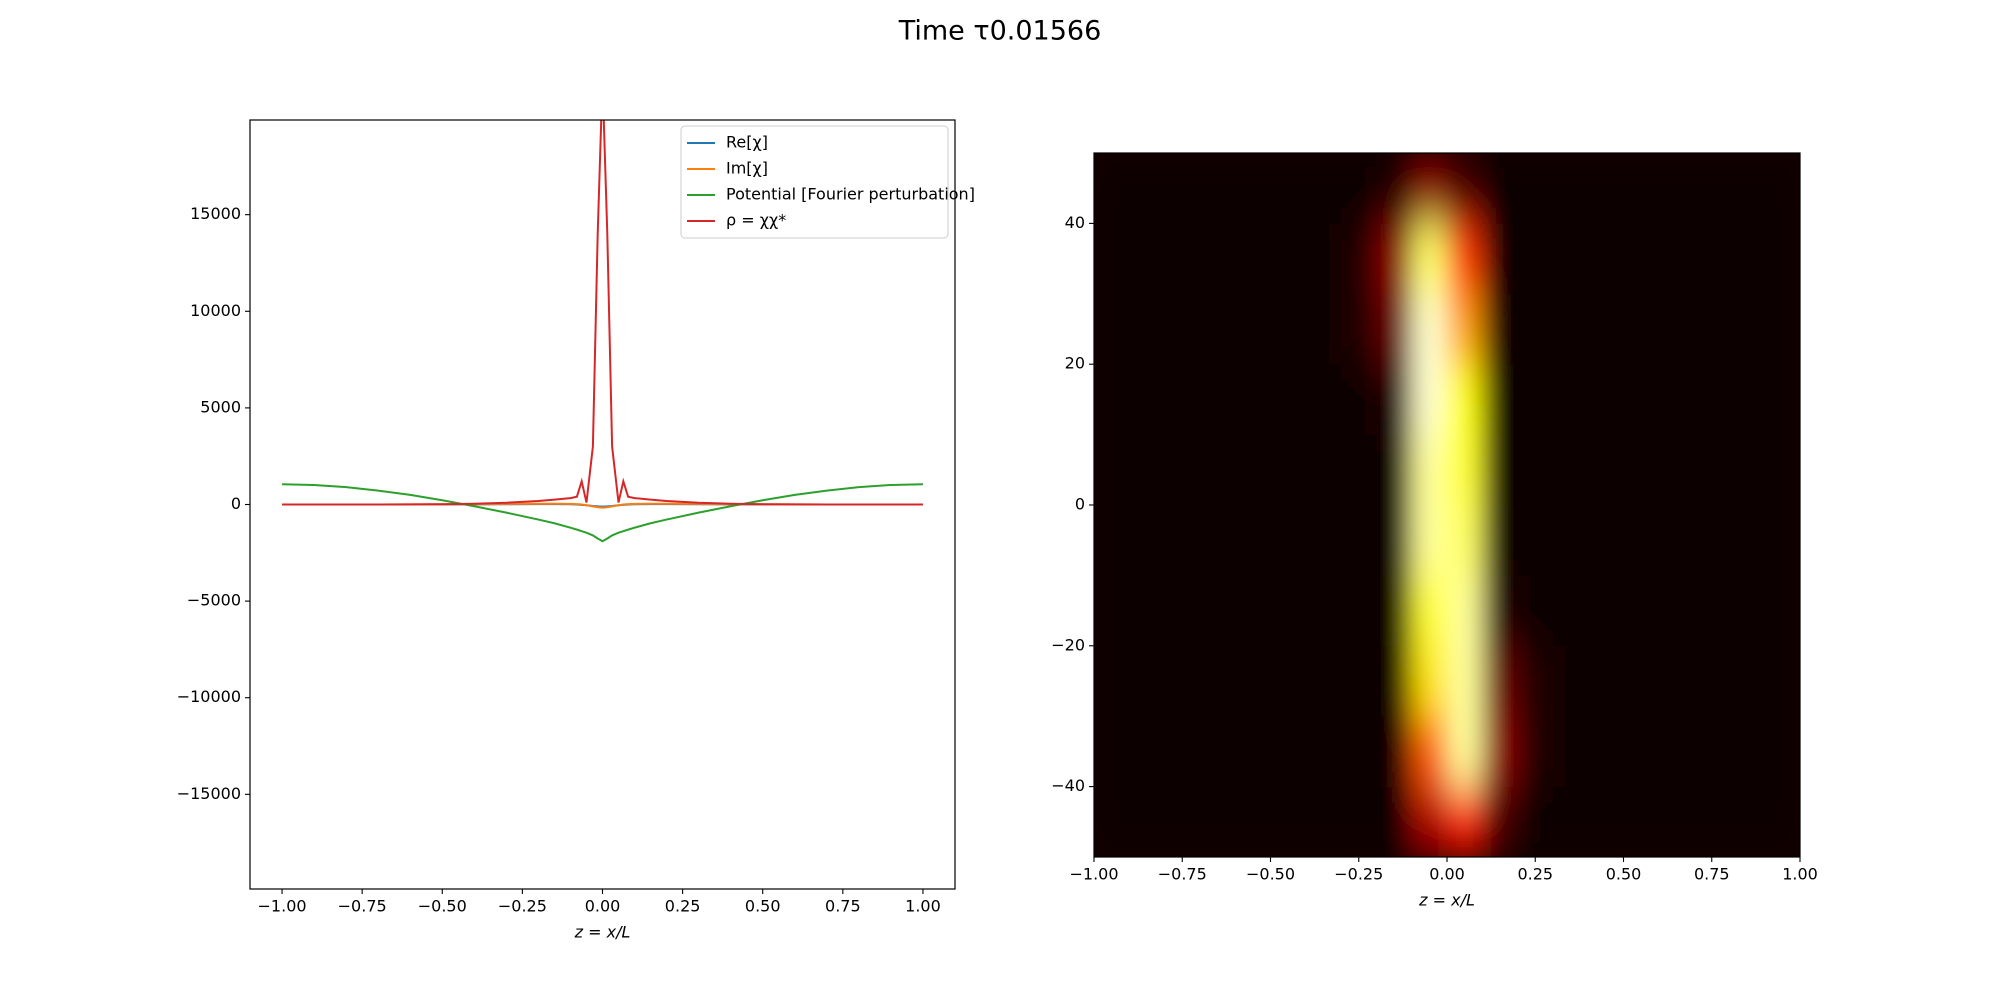 The width and height of the screenshot is (2000, 1000). I want to click on y-tick-label: 10000, so click(215, 310).